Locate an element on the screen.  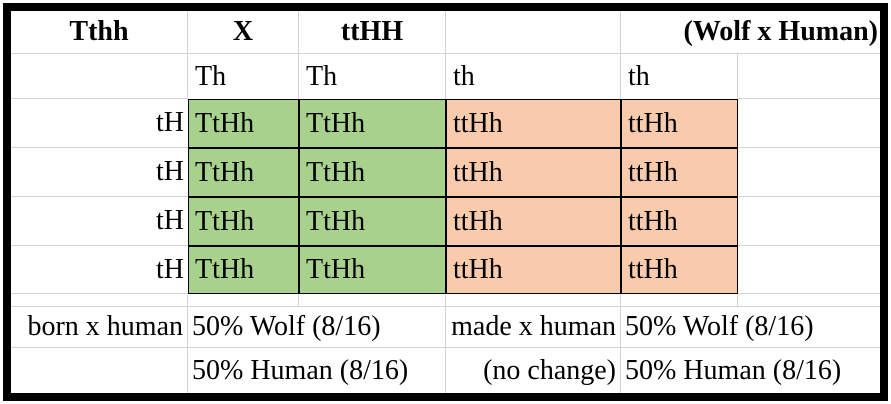
punnett-cell-r4c4: ttHh is located at coordinates (679, 270).